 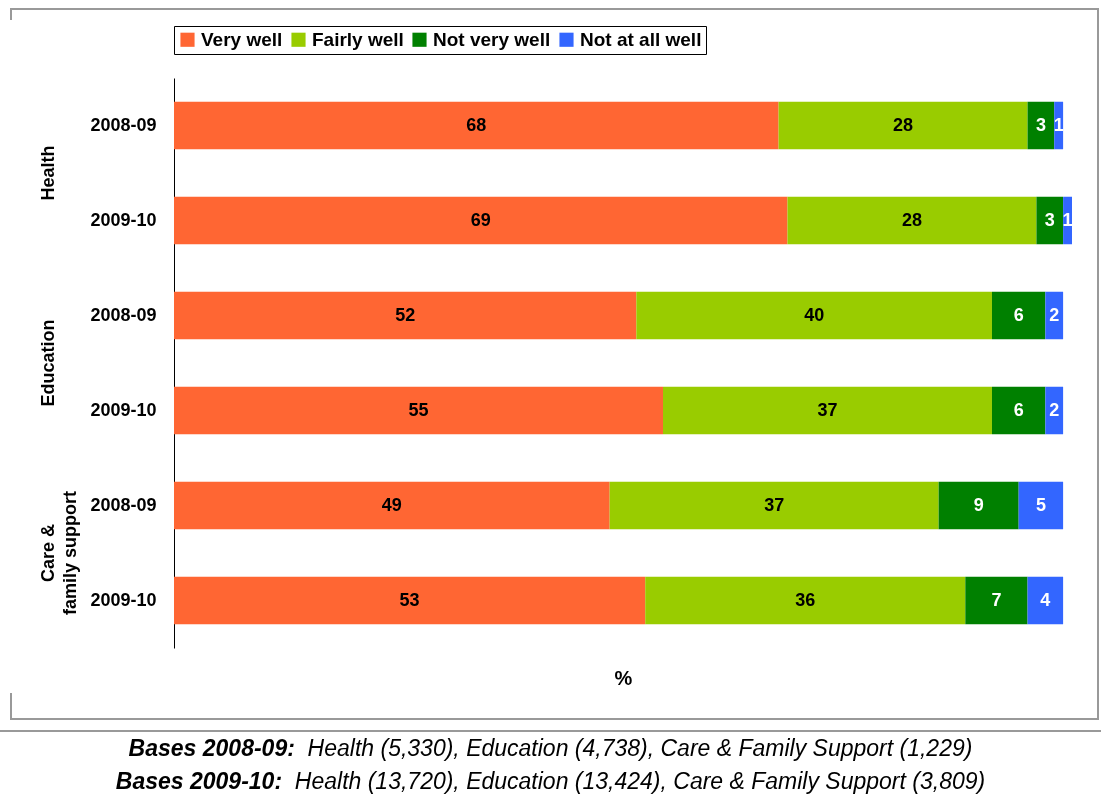 I want to click on data-label: 49, so click(x=391, y=504).